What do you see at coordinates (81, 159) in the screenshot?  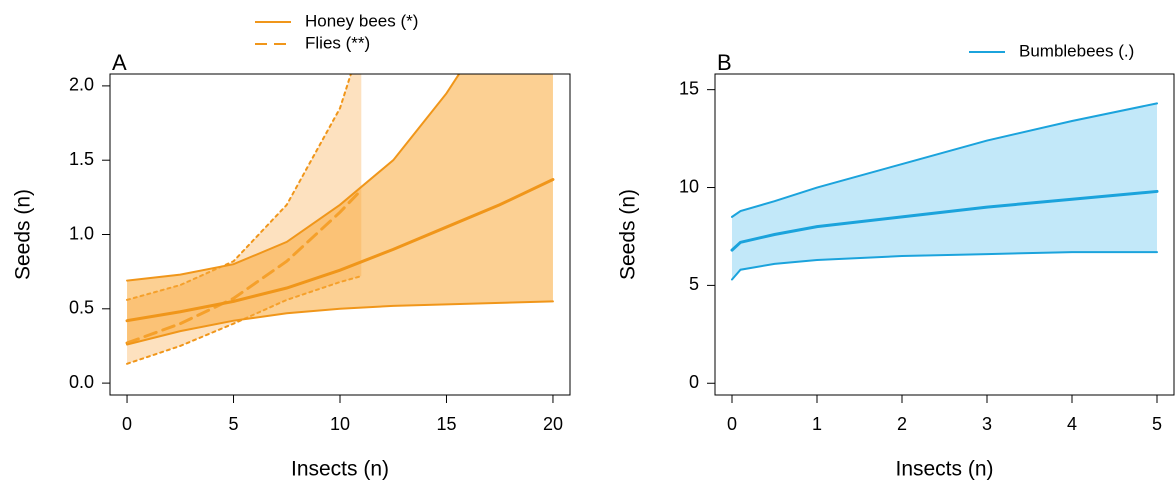 I see `y-tick-label: 1.5` at bounding box center [81, 159].